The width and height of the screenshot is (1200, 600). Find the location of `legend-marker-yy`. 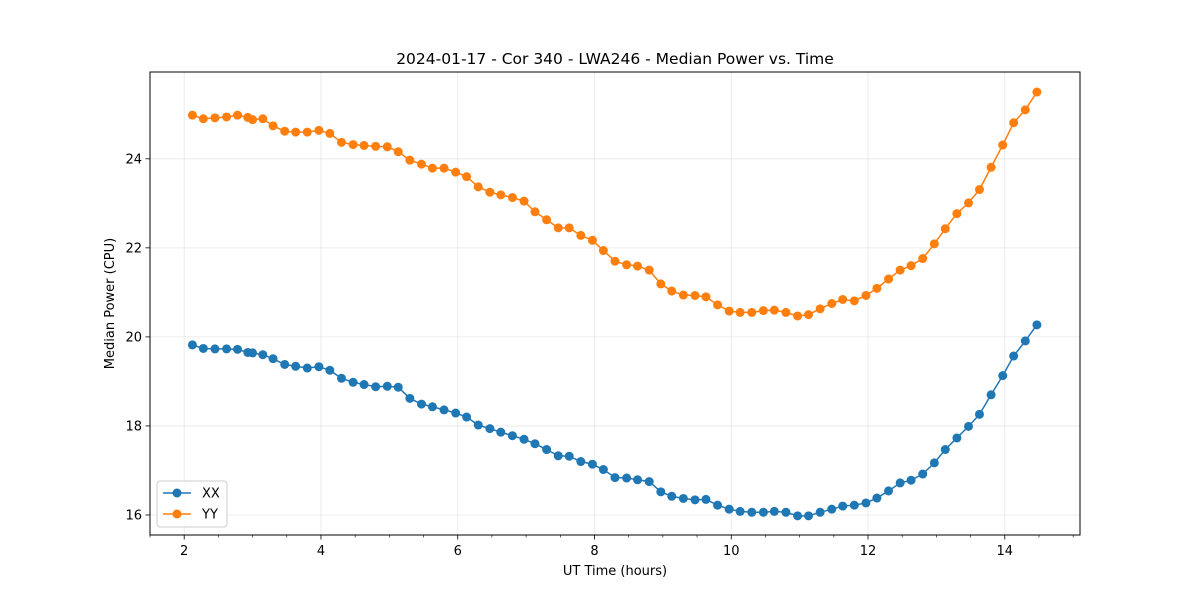

legend-marker-yy is located at coordinates (177, 514).